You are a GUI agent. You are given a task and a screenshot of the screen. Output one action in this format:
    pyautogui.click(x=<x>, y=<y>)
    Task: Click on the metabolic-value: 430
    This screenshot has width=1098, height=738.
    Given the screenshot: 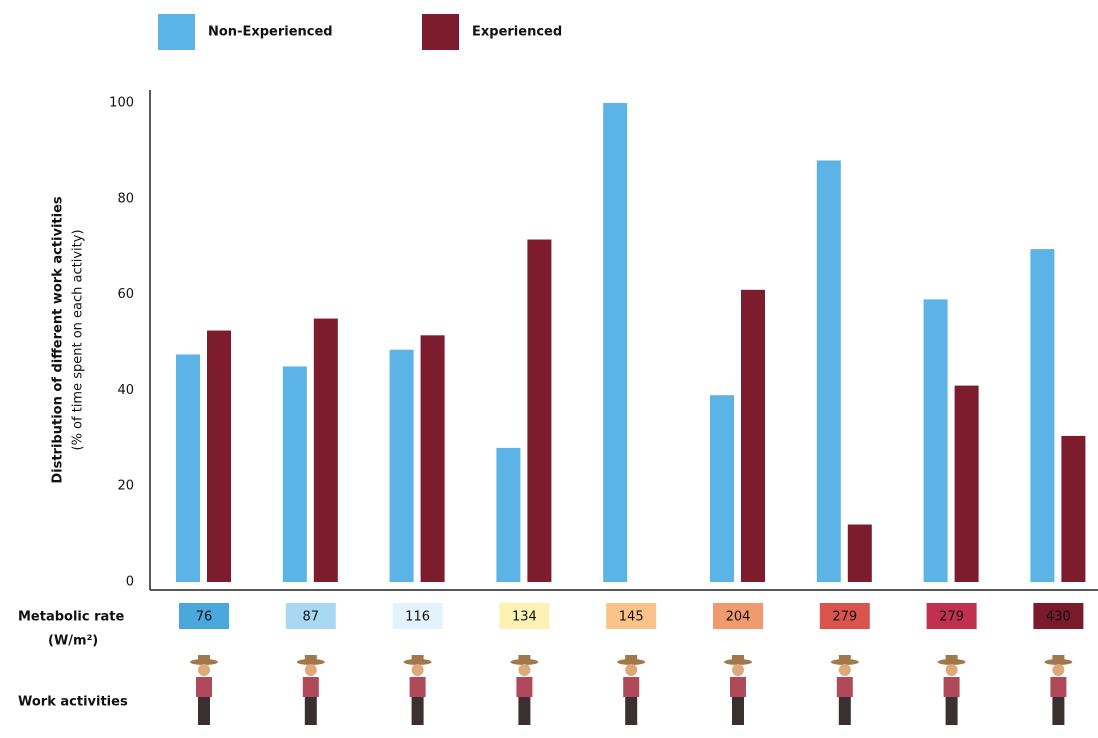 What is the action you would take?
    pyautogui.click(x=1058, y=617)
    